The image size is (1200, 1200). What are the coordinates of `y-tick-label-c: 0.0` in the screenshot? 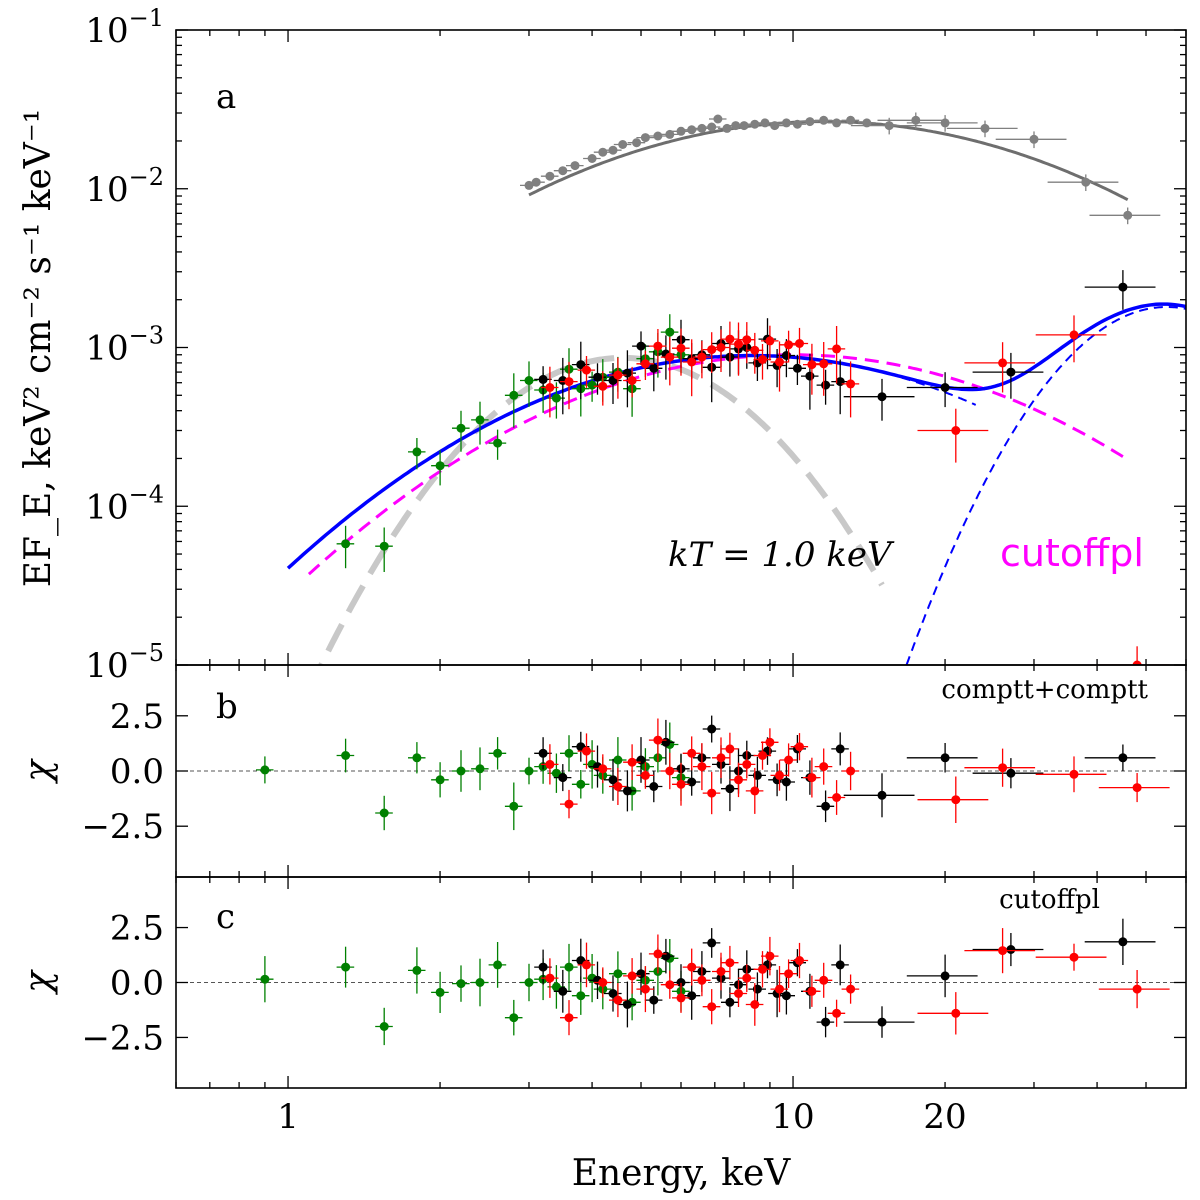 It's located at (137, 984).